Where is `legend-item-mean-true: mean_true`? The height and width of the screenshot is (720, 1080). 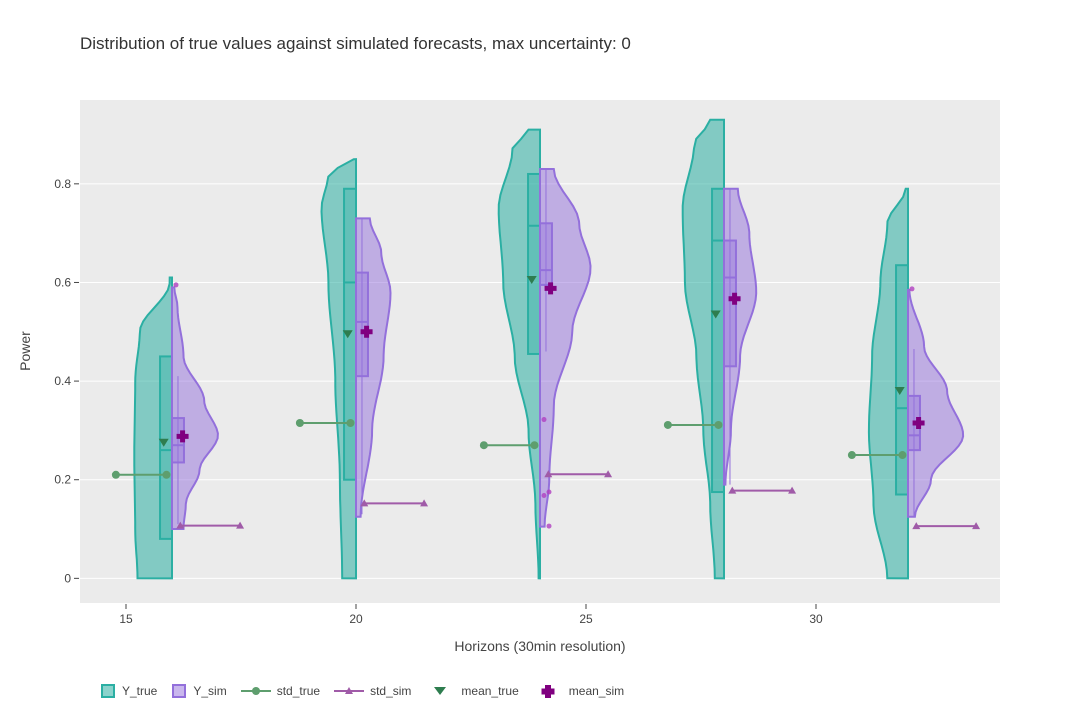
legend-item-mean-true: mean_true is located at coordinates (472, 691).